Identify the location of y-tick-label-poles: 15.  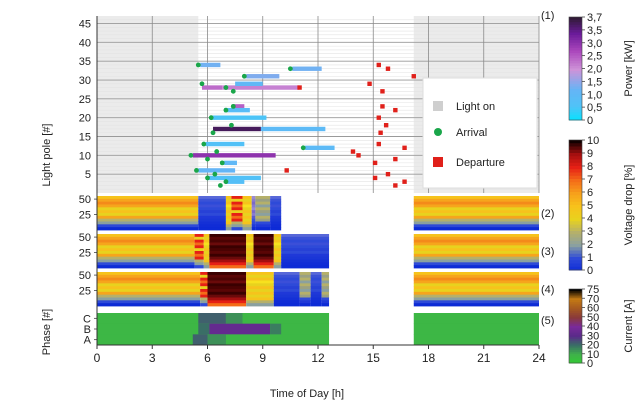
(85, 138).